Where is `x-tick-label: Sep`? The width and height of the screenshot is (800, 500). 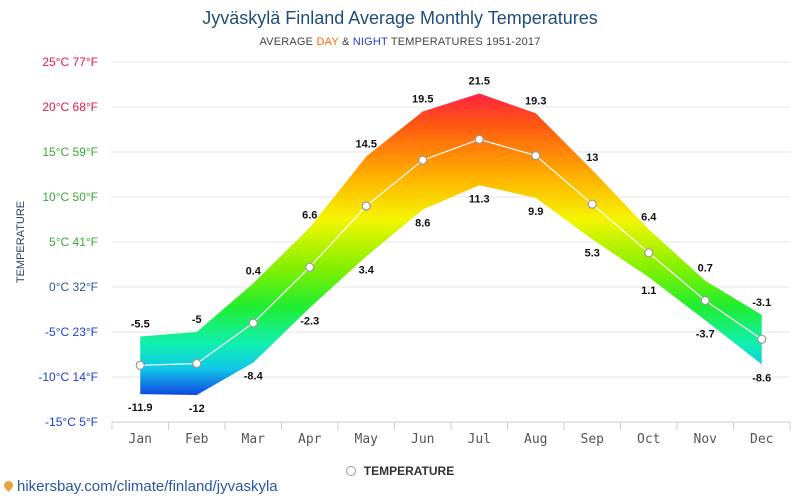
x-tick-label: Sep is located at coordinates (593, 439).